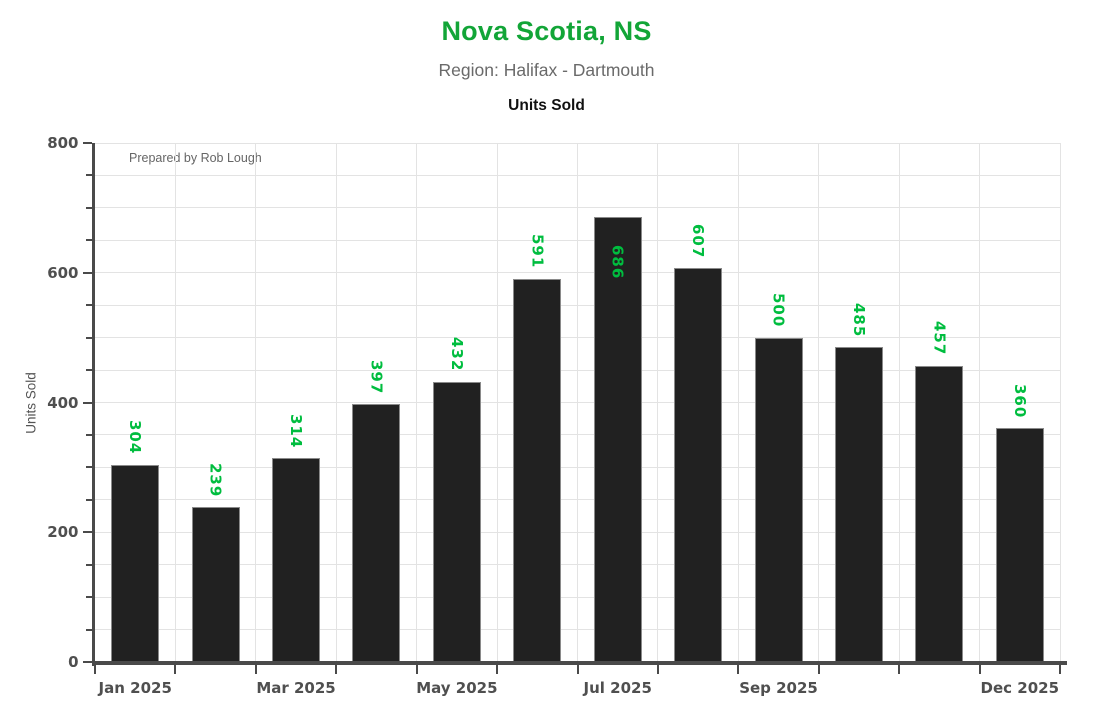 This screenshot has height=712, width=1093. What do you see at coordinates (376, 377) in the screenshot?
I see `bar-value-label: 397` at bounding box center [376, 377].